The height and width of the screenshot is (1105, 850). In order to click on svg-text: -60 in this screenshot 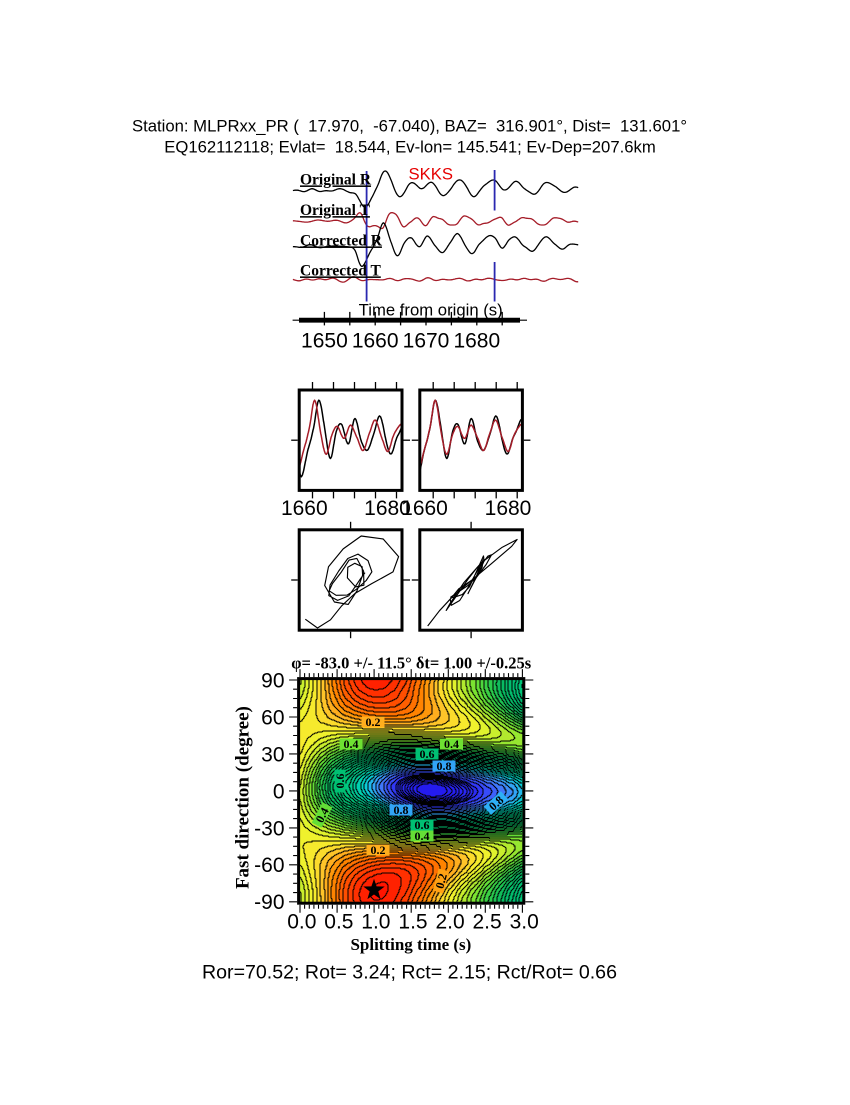, I will do `click(269, 865)`.